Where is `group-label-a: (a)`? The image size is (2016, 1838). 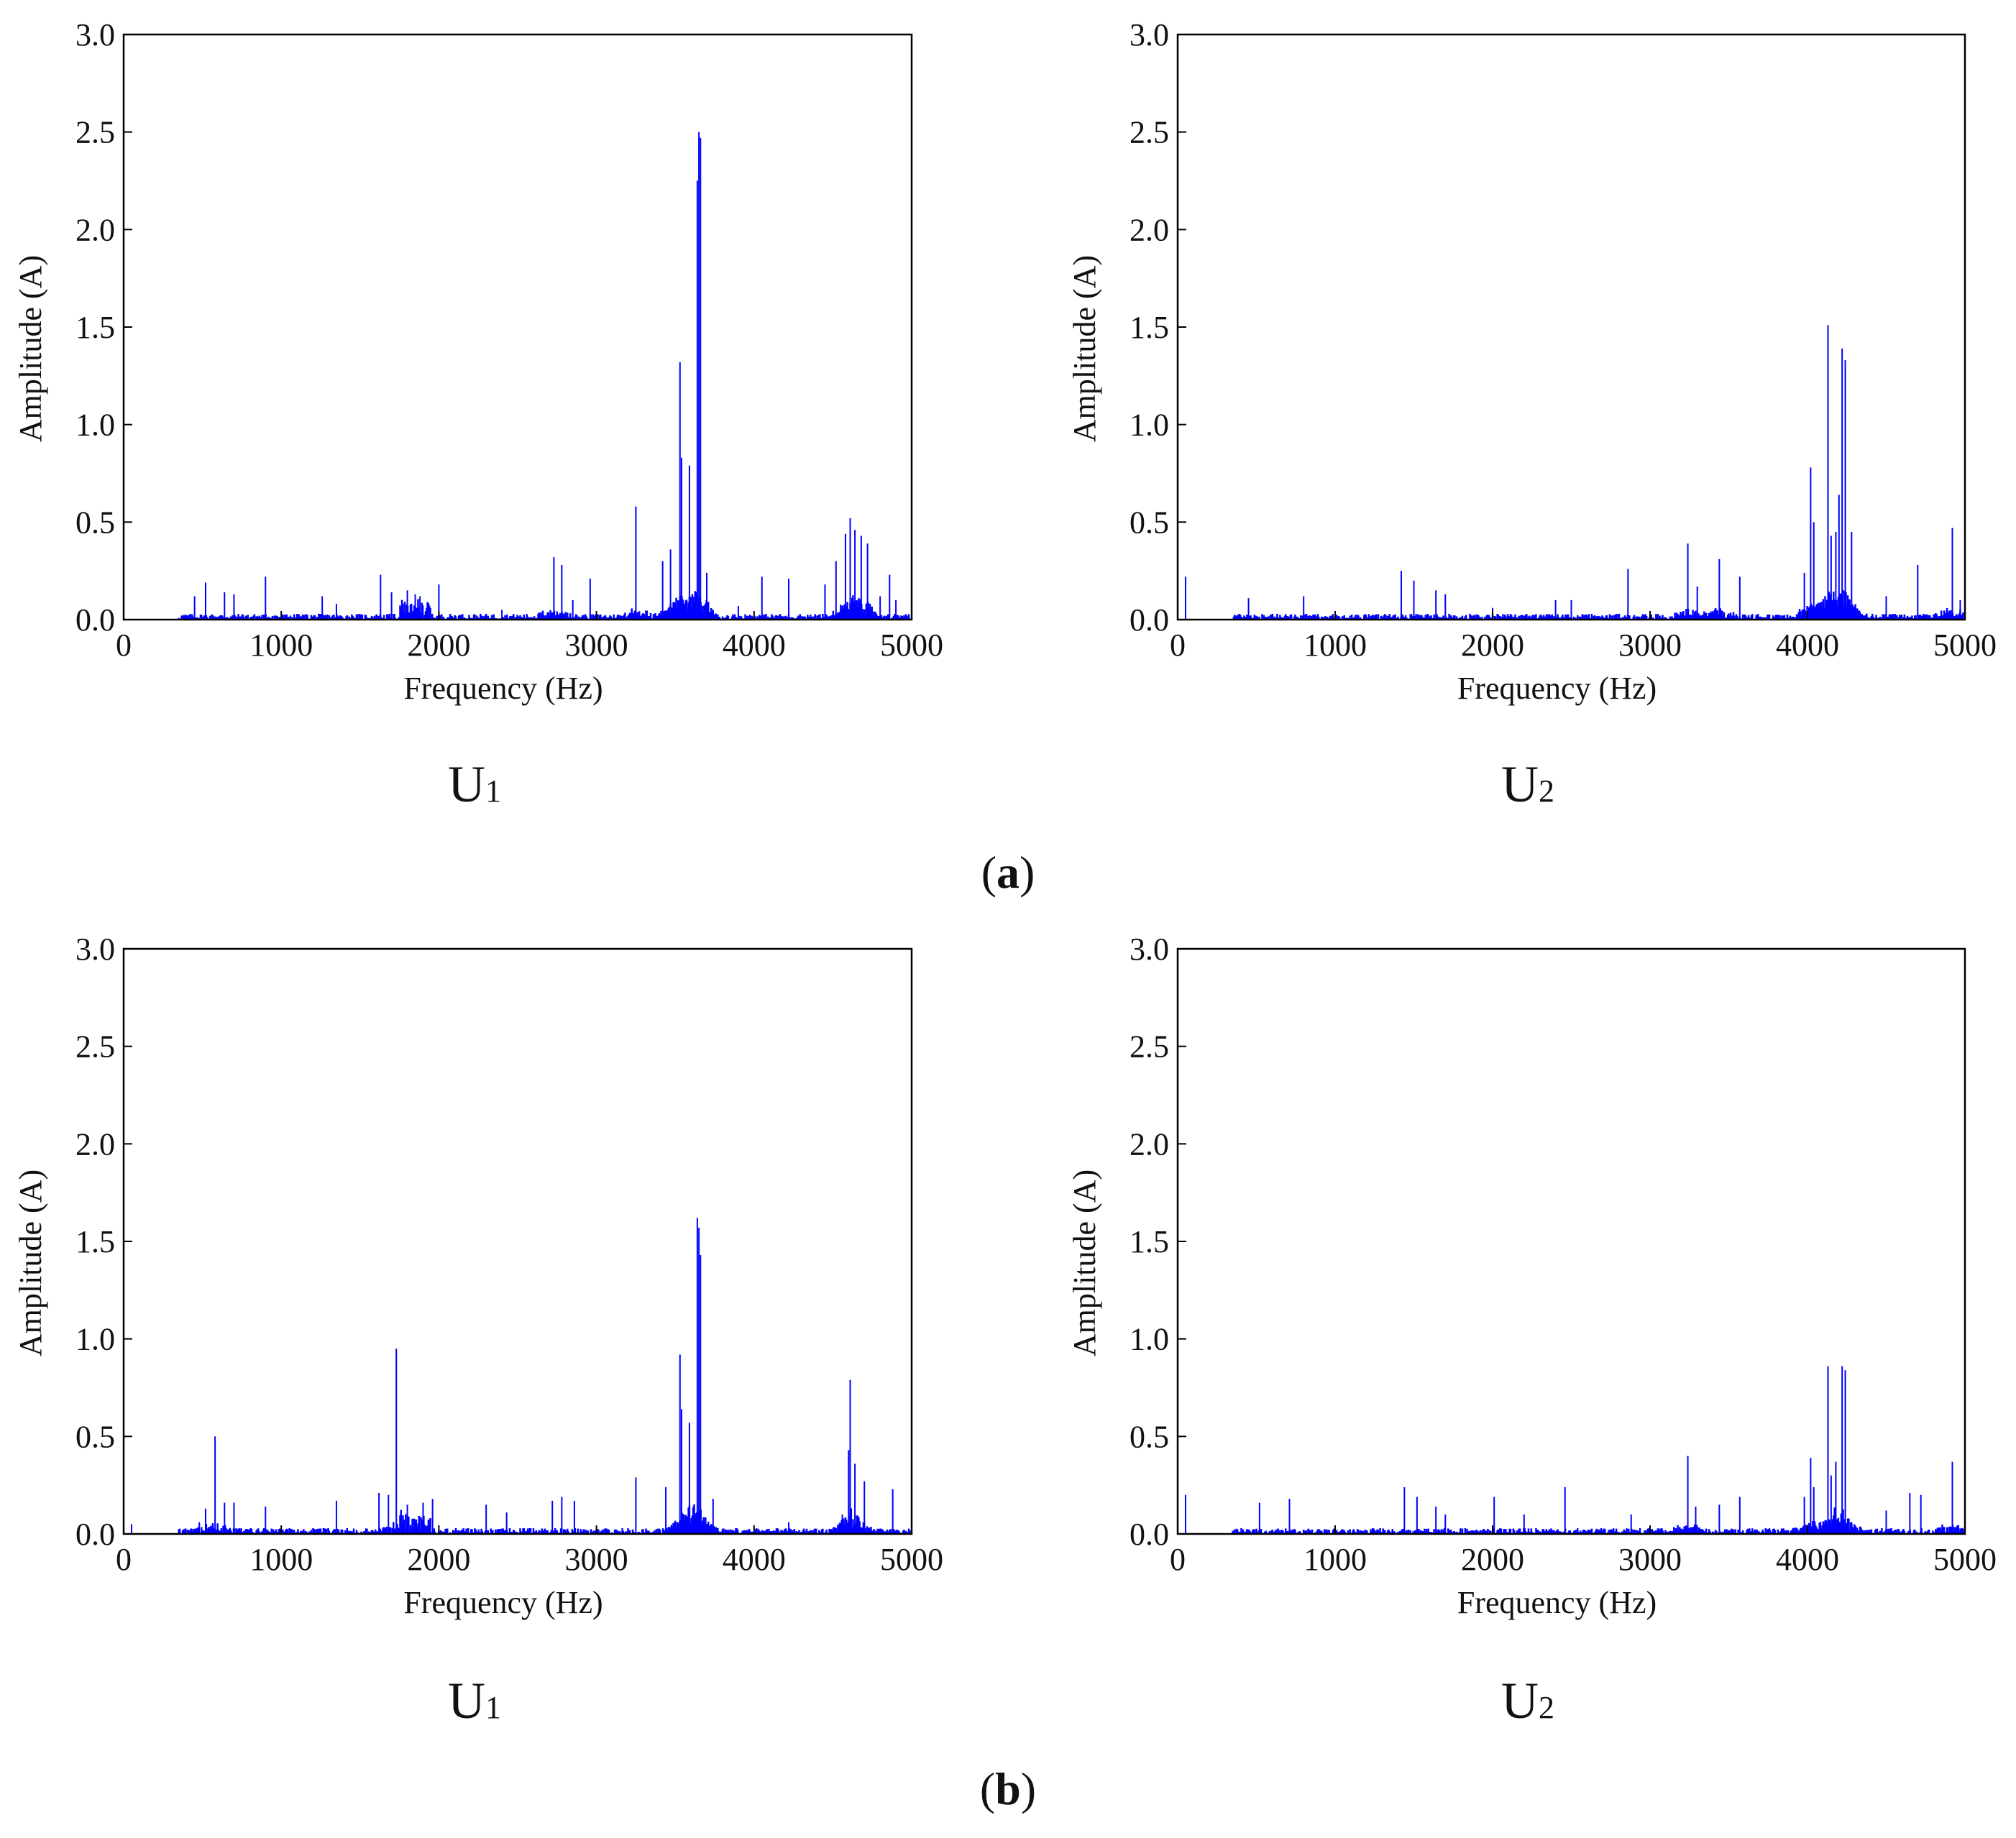
group-label-a: (a) is located at coordinates (1008, 872).